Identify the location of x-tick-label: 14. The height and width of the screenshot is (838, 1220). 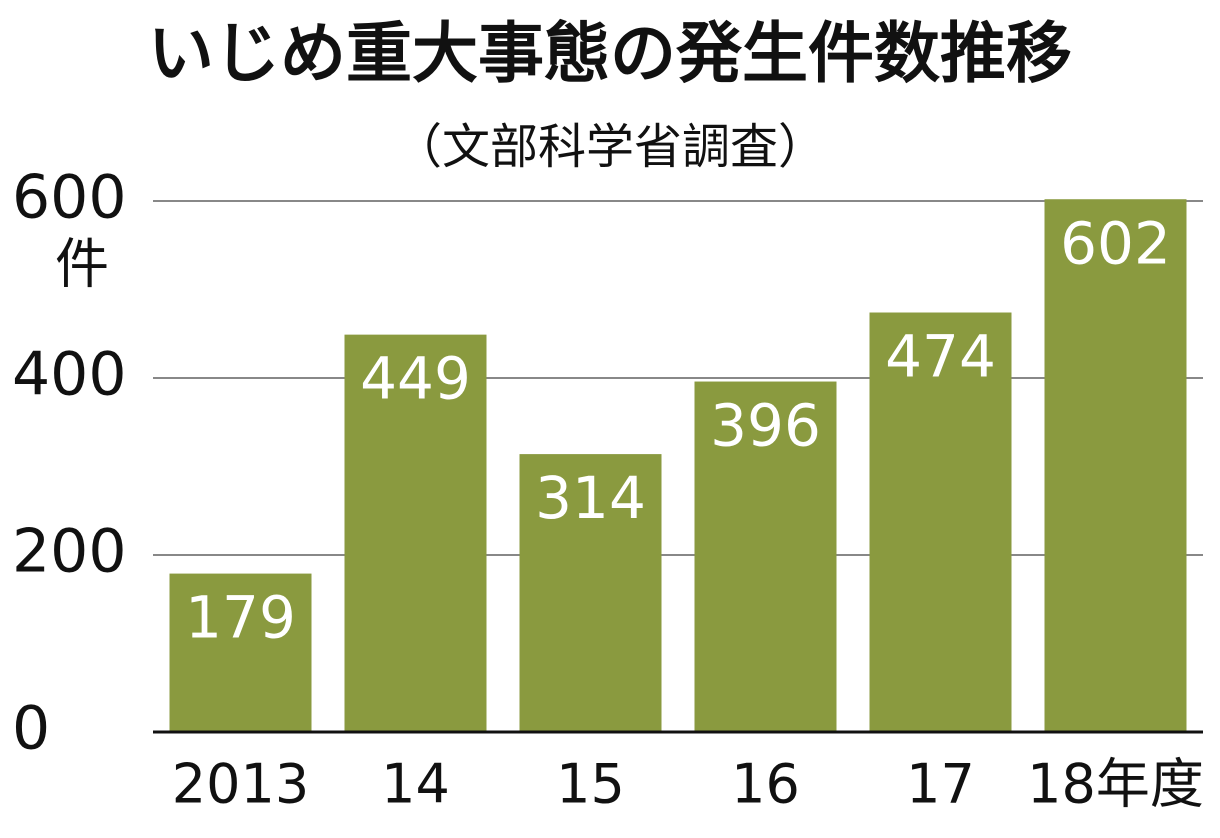
(415, 784).